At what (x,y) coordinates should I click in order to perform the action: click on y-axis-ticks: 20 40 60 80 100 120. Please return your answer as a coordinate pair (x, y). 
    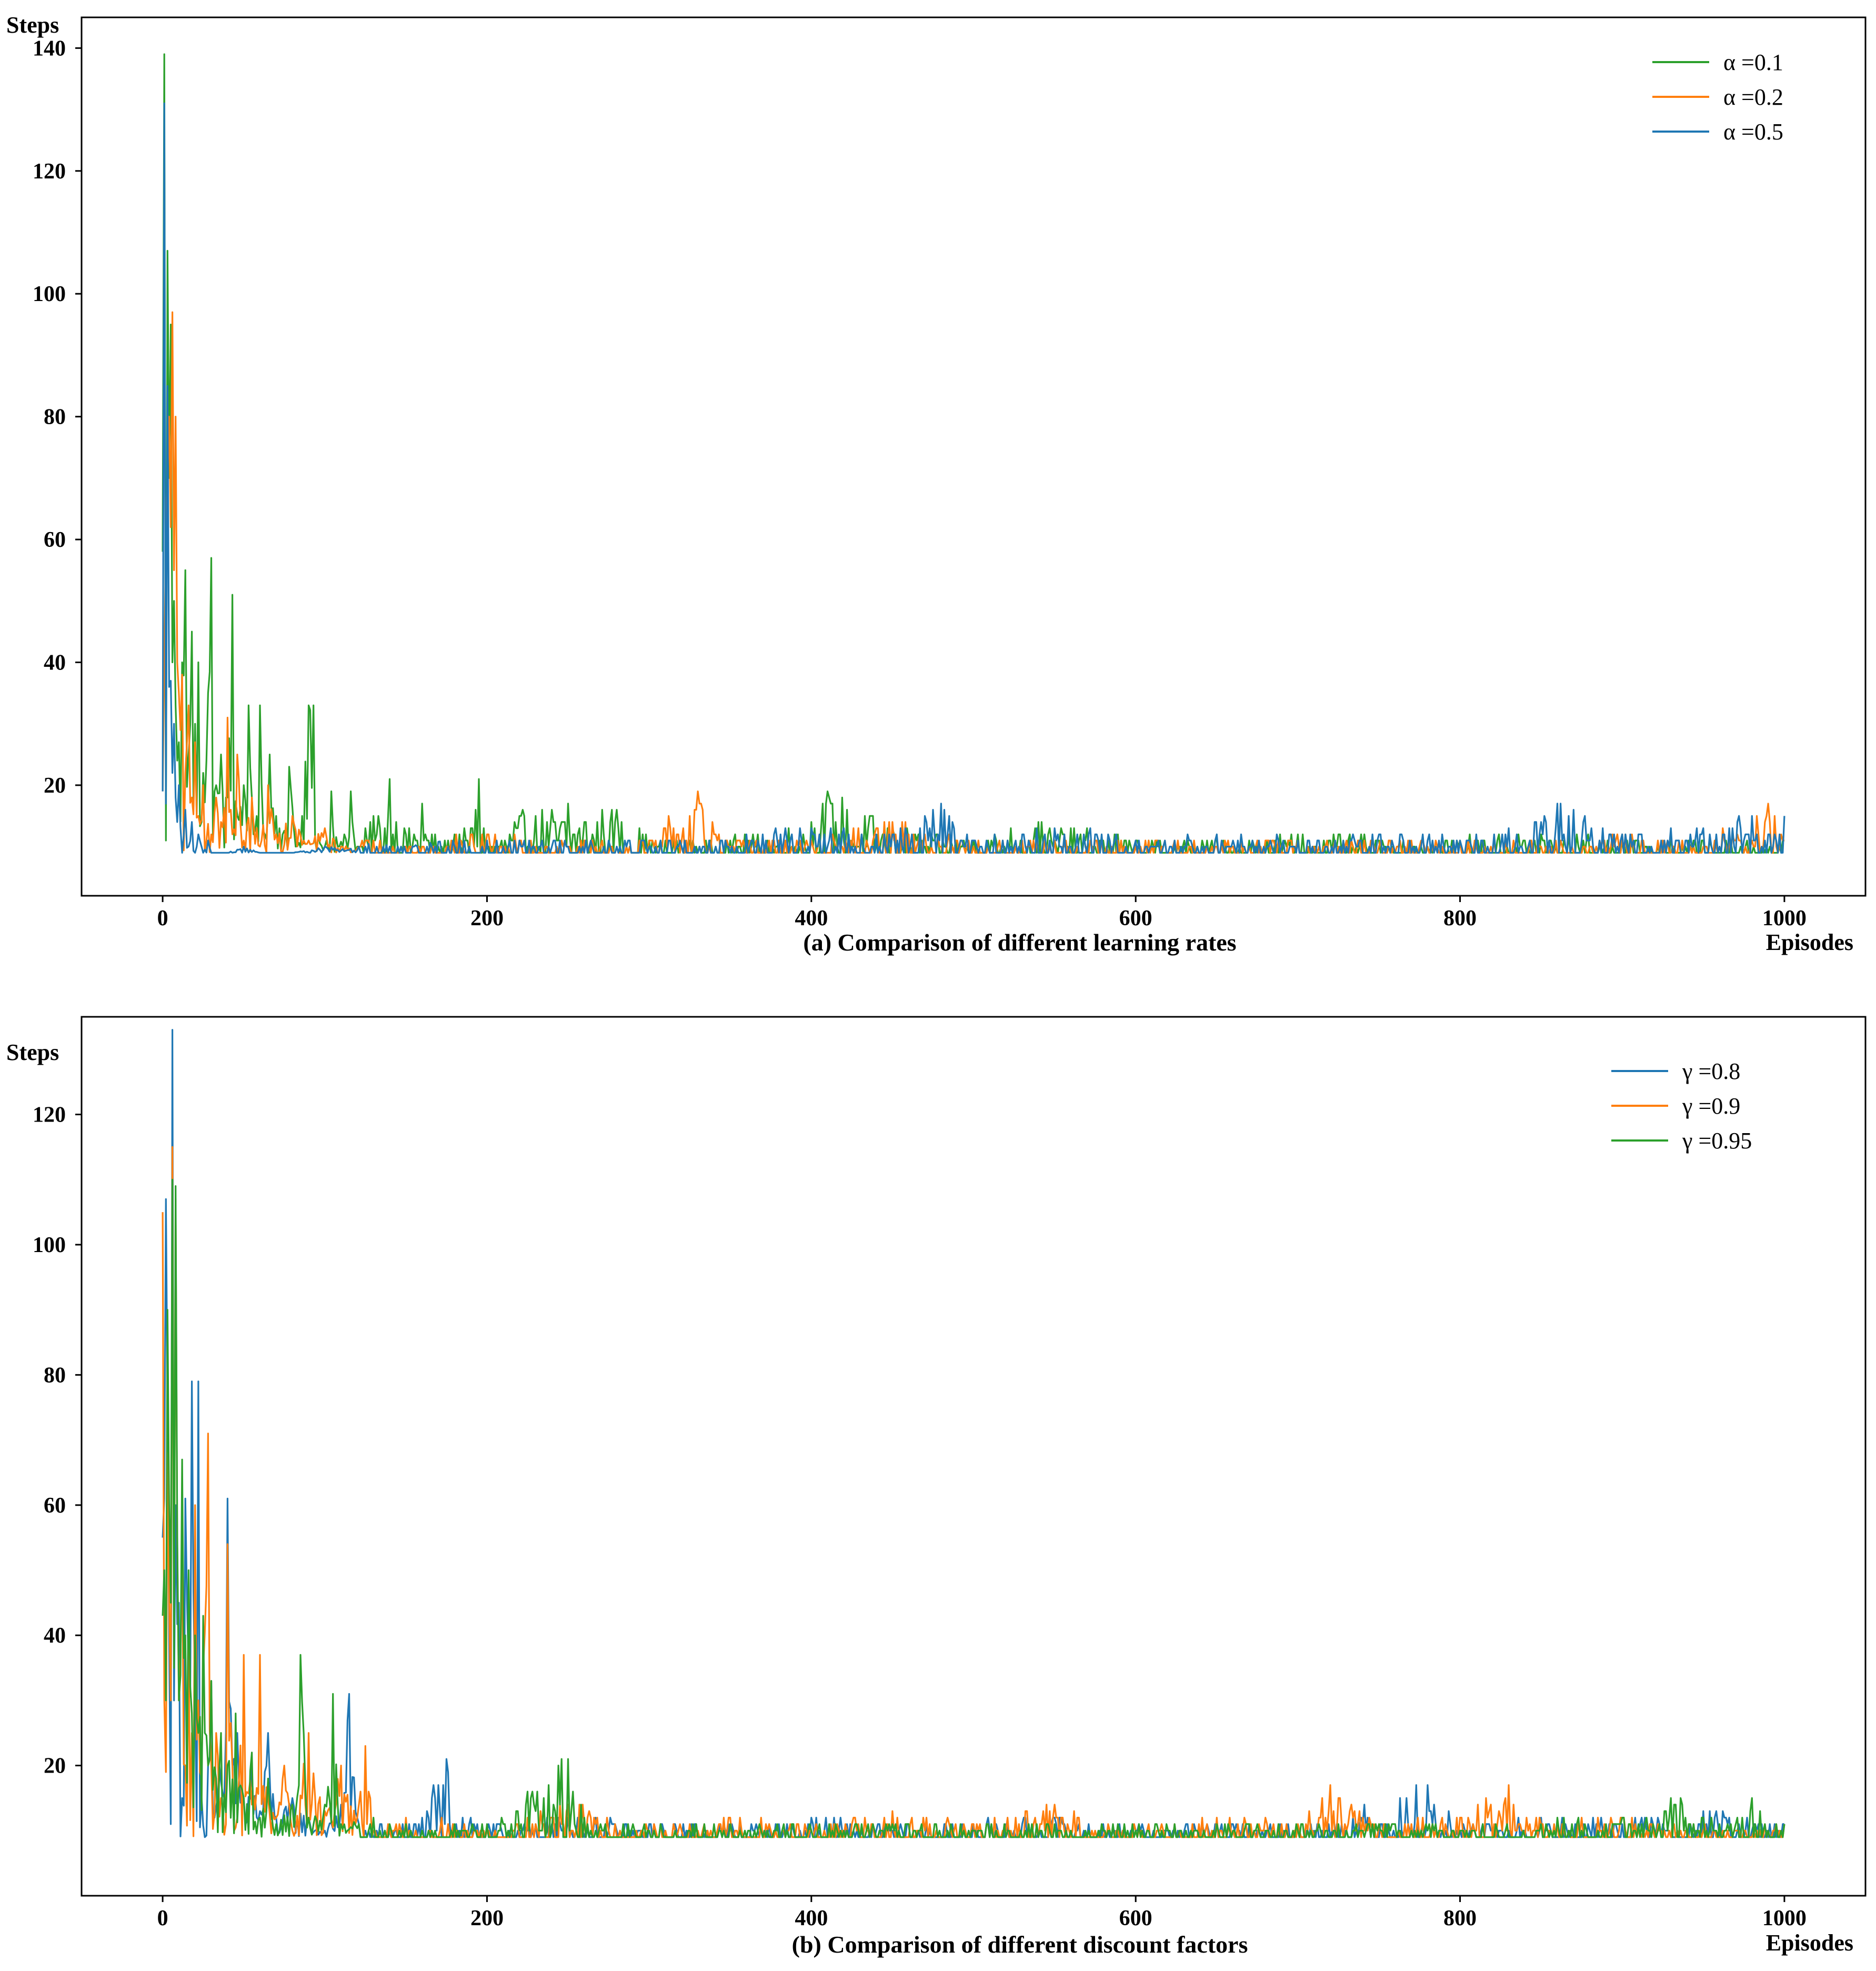
    Looking at the image, I should click on (57, 1440).